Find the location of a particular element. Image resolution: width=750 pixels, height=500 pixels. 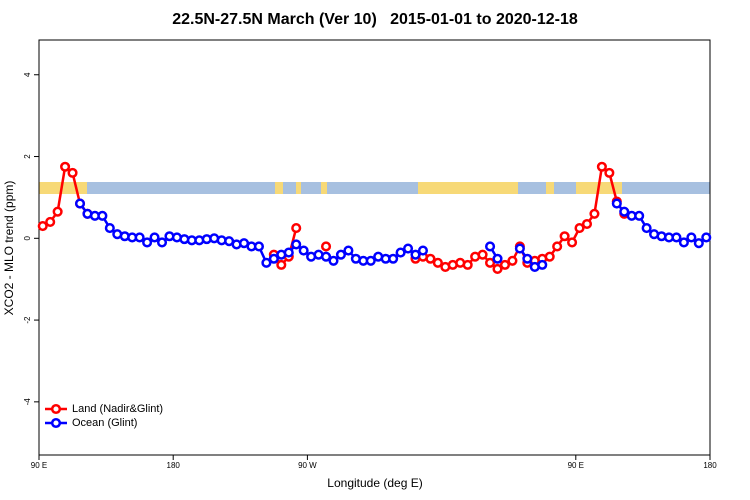

land-mask-strip is located at coordinates (374, 188).